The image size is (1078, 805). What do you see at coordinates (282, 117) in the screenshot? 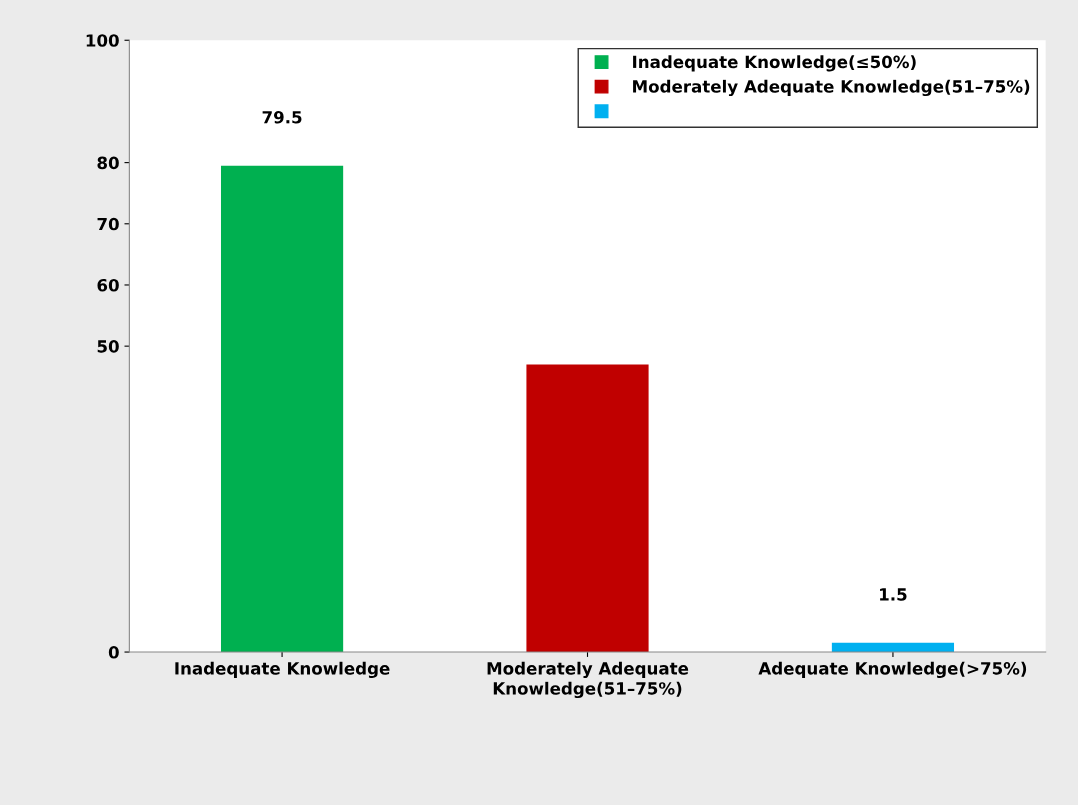
I see `data-label: 79.5` at bounding box center [282, 117].